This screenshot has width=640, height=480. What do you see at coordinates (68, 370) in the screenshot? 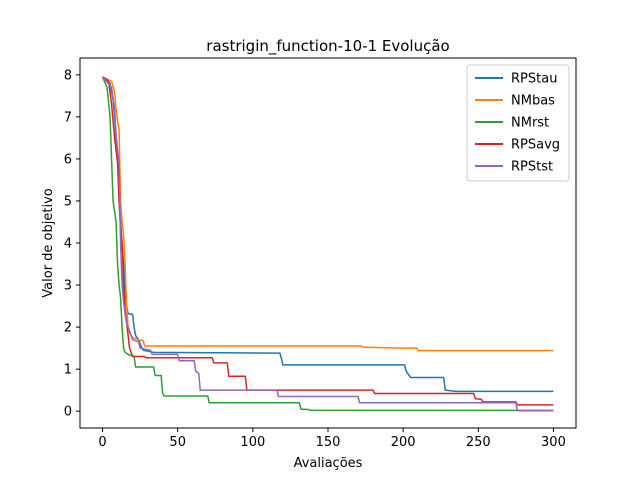
I see `y-tick-label: 1` at bounding box center [68, 370].